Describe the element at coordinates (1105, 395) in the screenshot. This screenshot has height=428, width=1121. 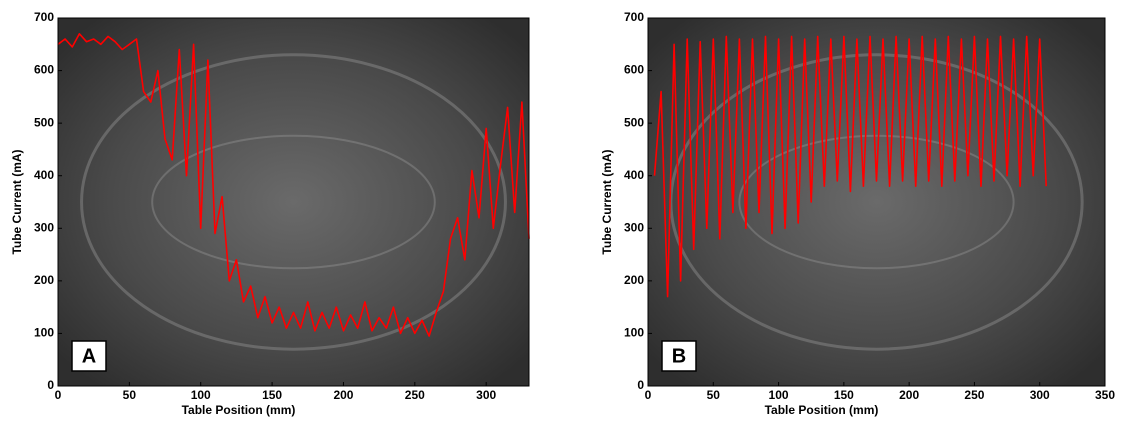
I see `x-tick-label: 350` at that location.